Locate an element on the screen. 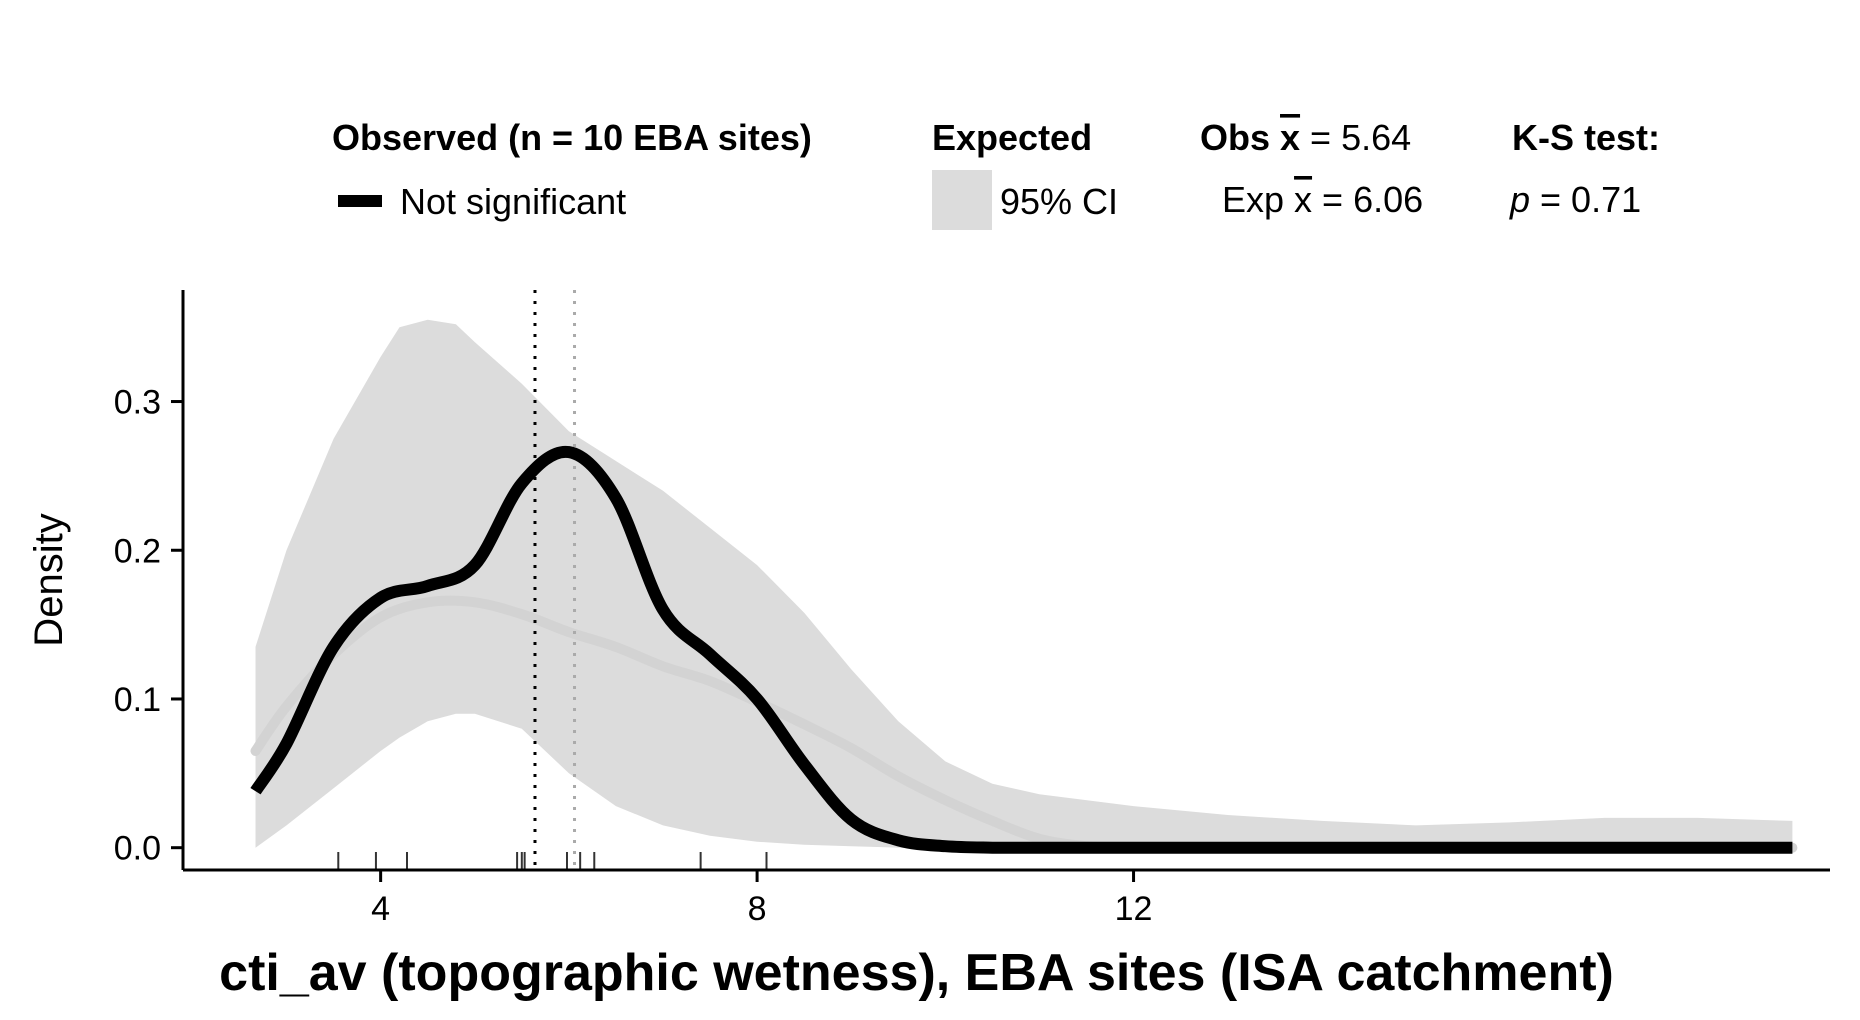  x-tick-label: 12 is located at coordinates (1134, 909).